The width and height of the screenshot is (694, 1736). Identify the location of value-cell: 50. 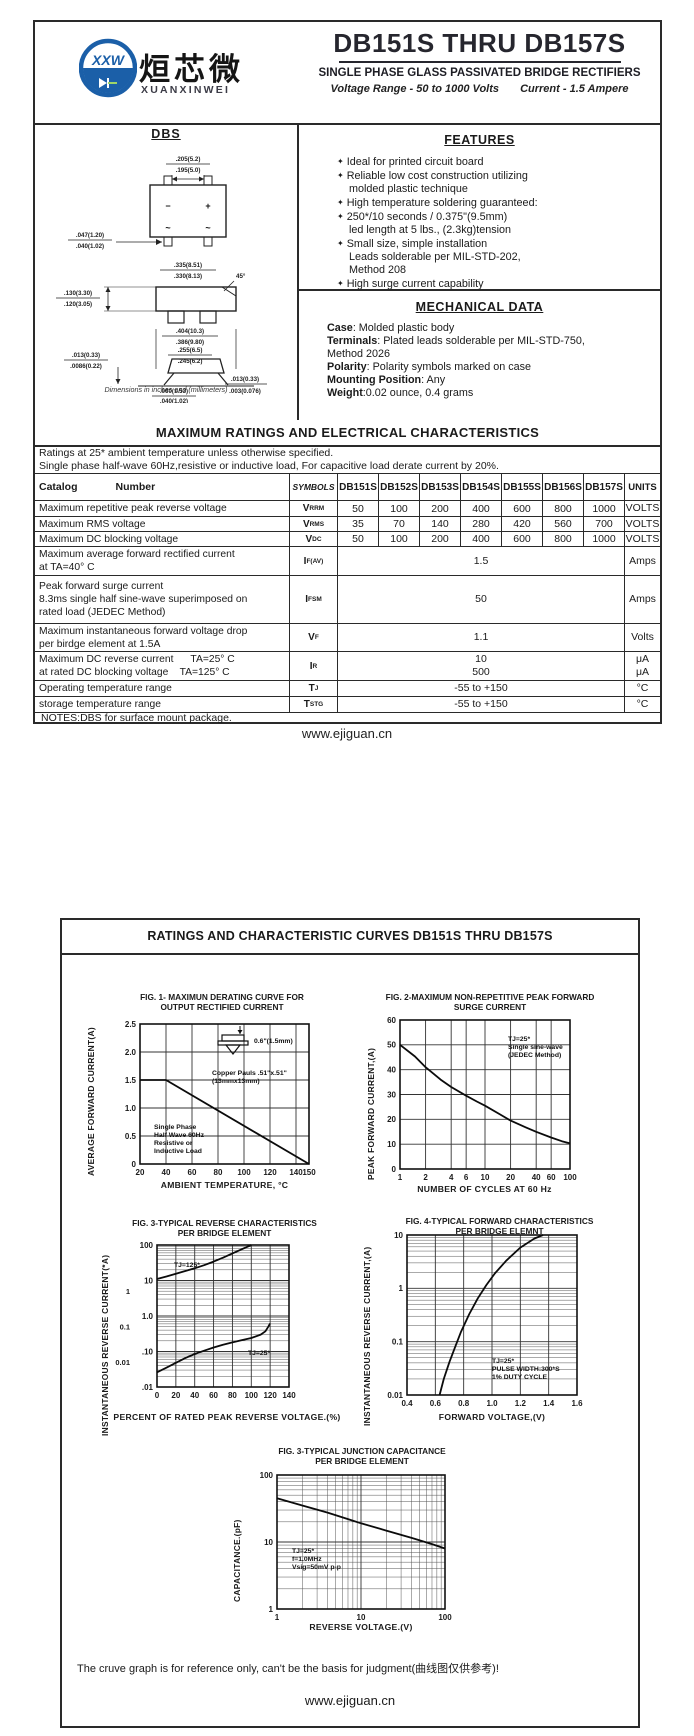
(357, 539).